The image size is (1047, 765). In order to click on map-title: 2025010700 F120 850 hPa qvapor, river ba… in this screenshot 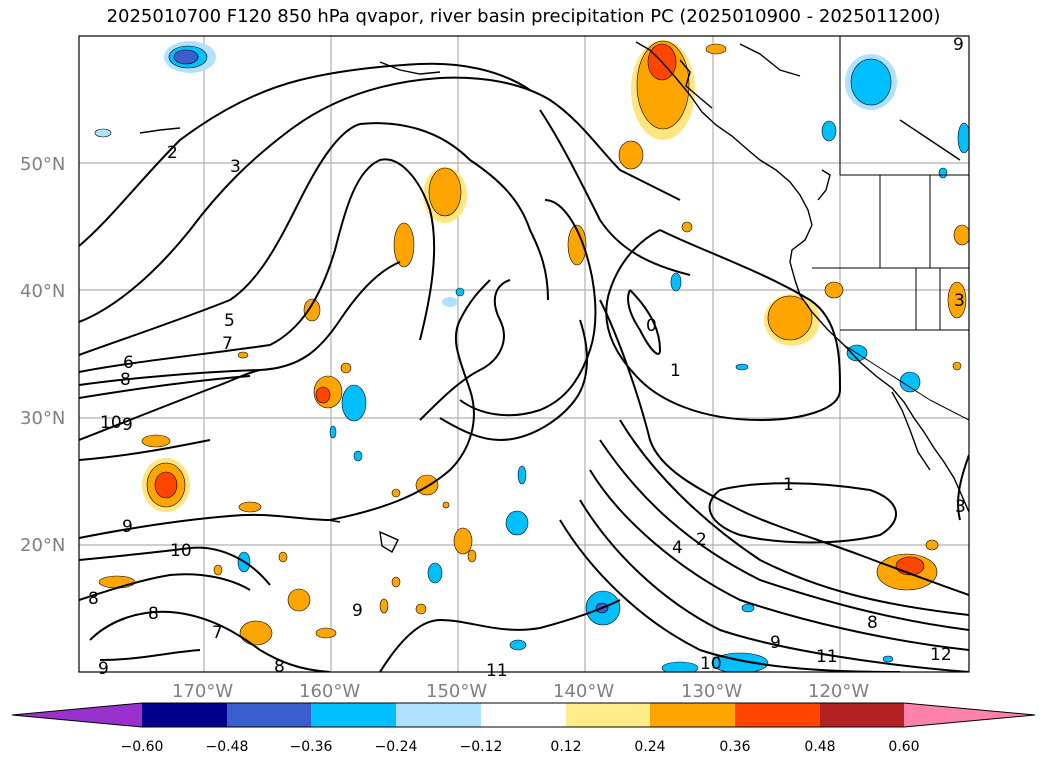, I will do `click(523, 16)`.